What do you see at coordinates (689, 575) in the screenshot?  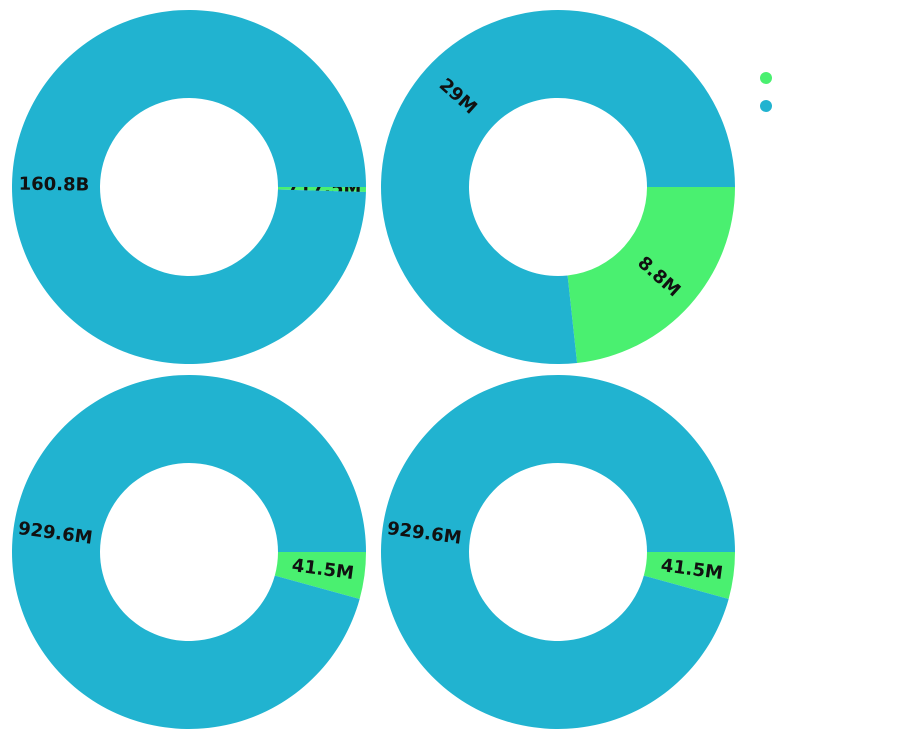 I see `donut-4-slice-green` at bounding box center [689, 575].